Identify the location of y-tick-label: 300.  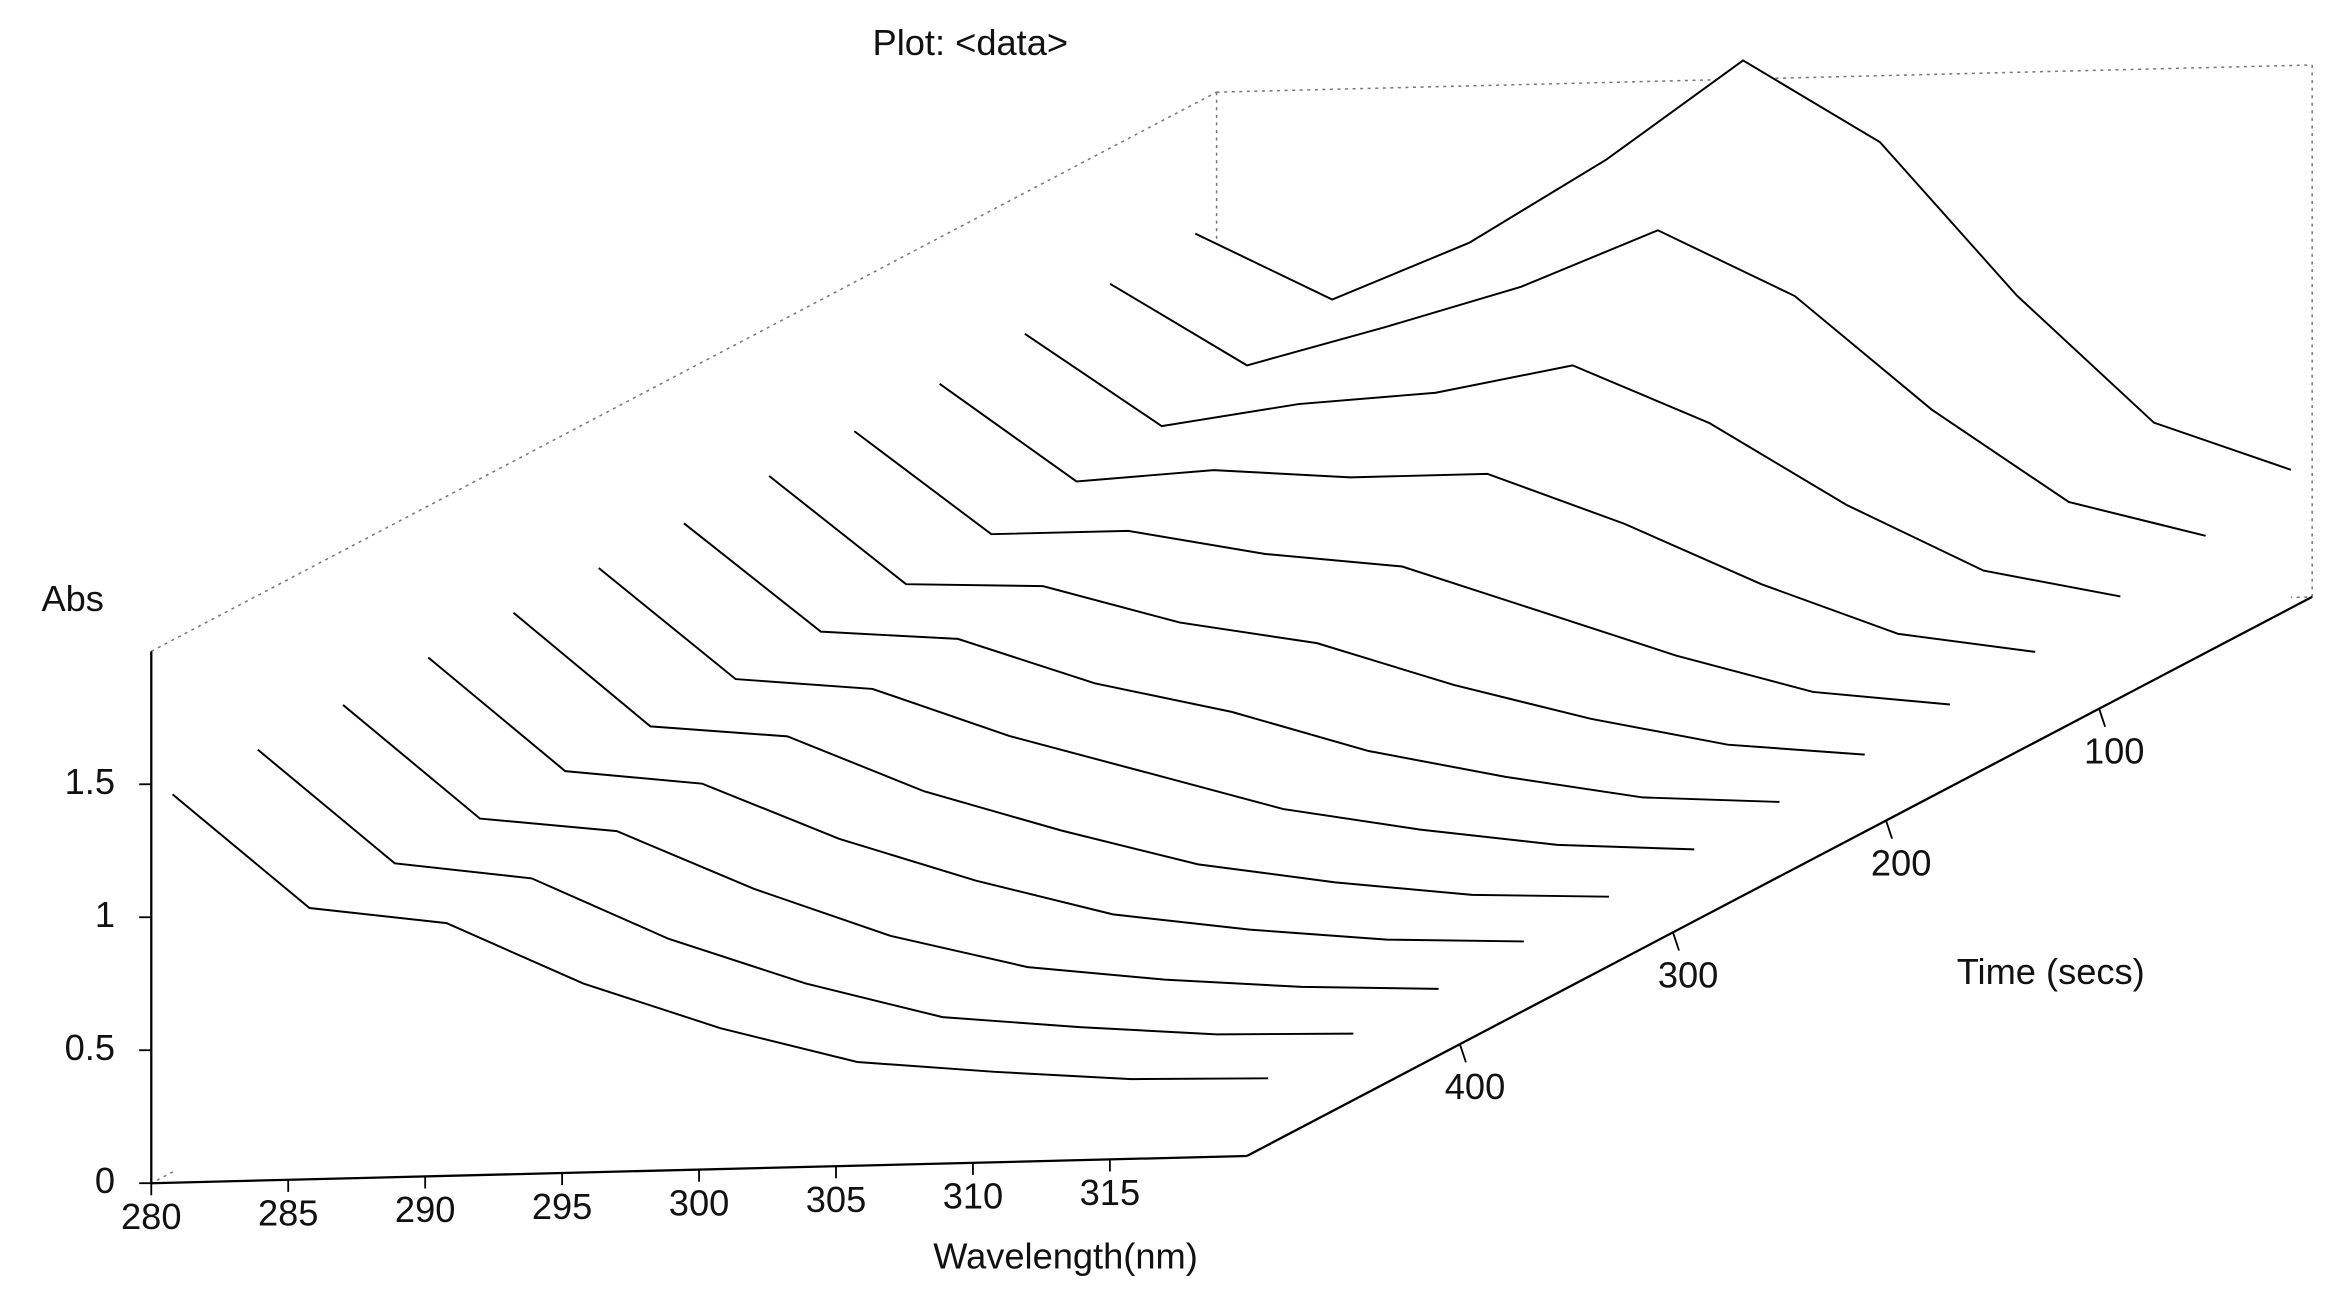
(1688, 974).